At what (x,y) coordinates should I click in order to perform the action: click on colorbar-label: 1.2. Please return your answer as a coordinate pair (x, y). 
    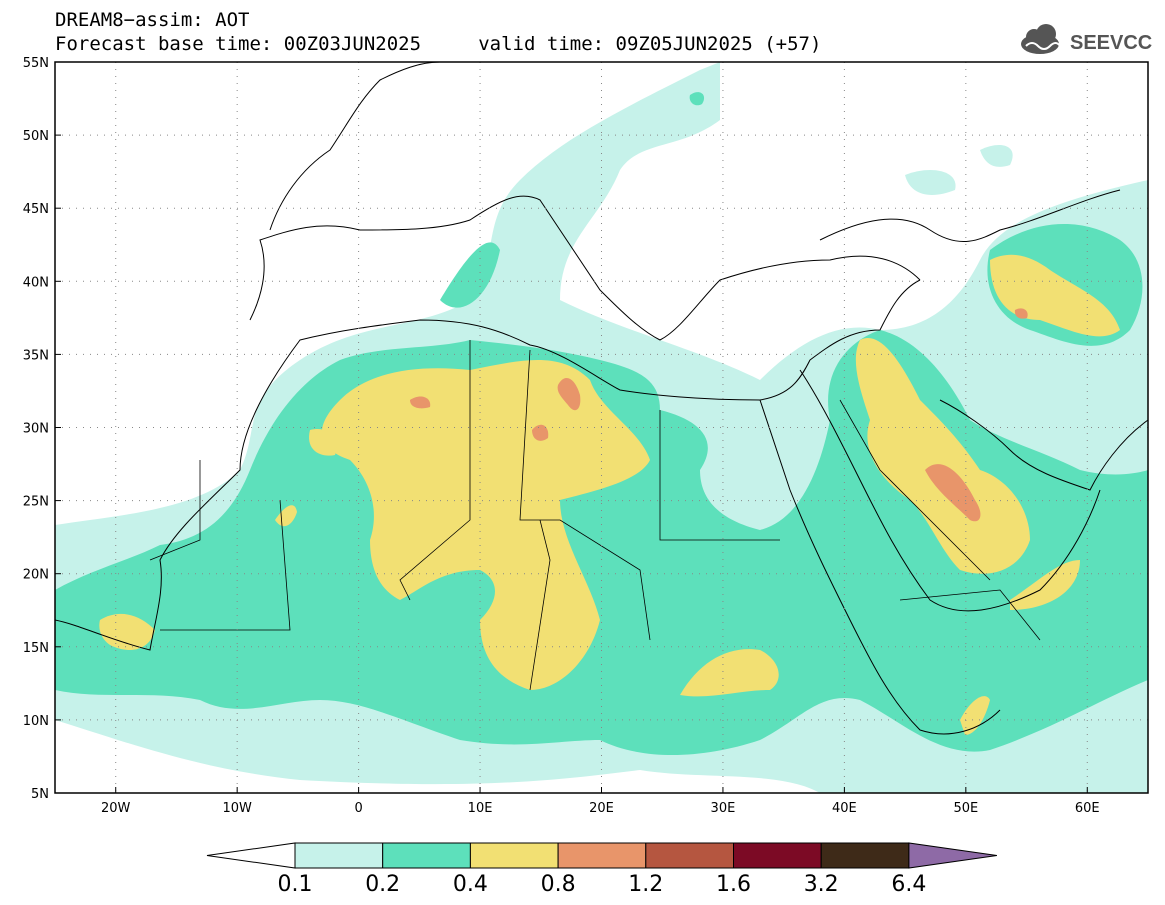
    Looking at the image, I should click on (645, 884).